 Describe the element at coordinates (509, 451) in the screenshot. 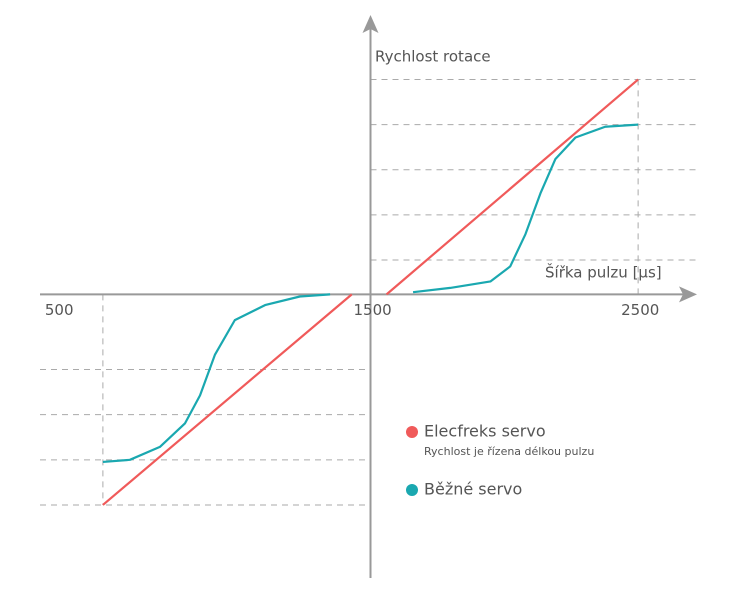

I see `legend-note: Rychlost je řízena délkou pulzu` at that location.